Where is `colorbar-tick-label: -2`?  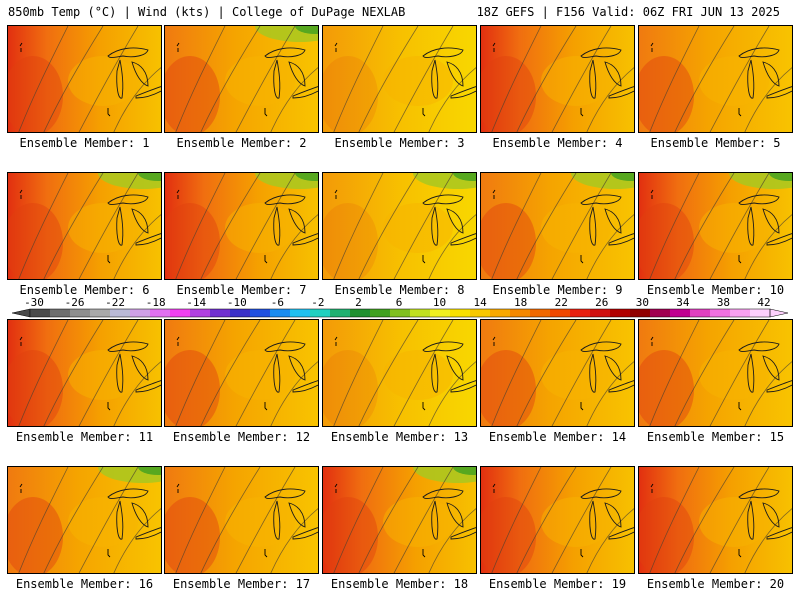
colorbar-tick-label: -2 is located at coordinates (317, 302).